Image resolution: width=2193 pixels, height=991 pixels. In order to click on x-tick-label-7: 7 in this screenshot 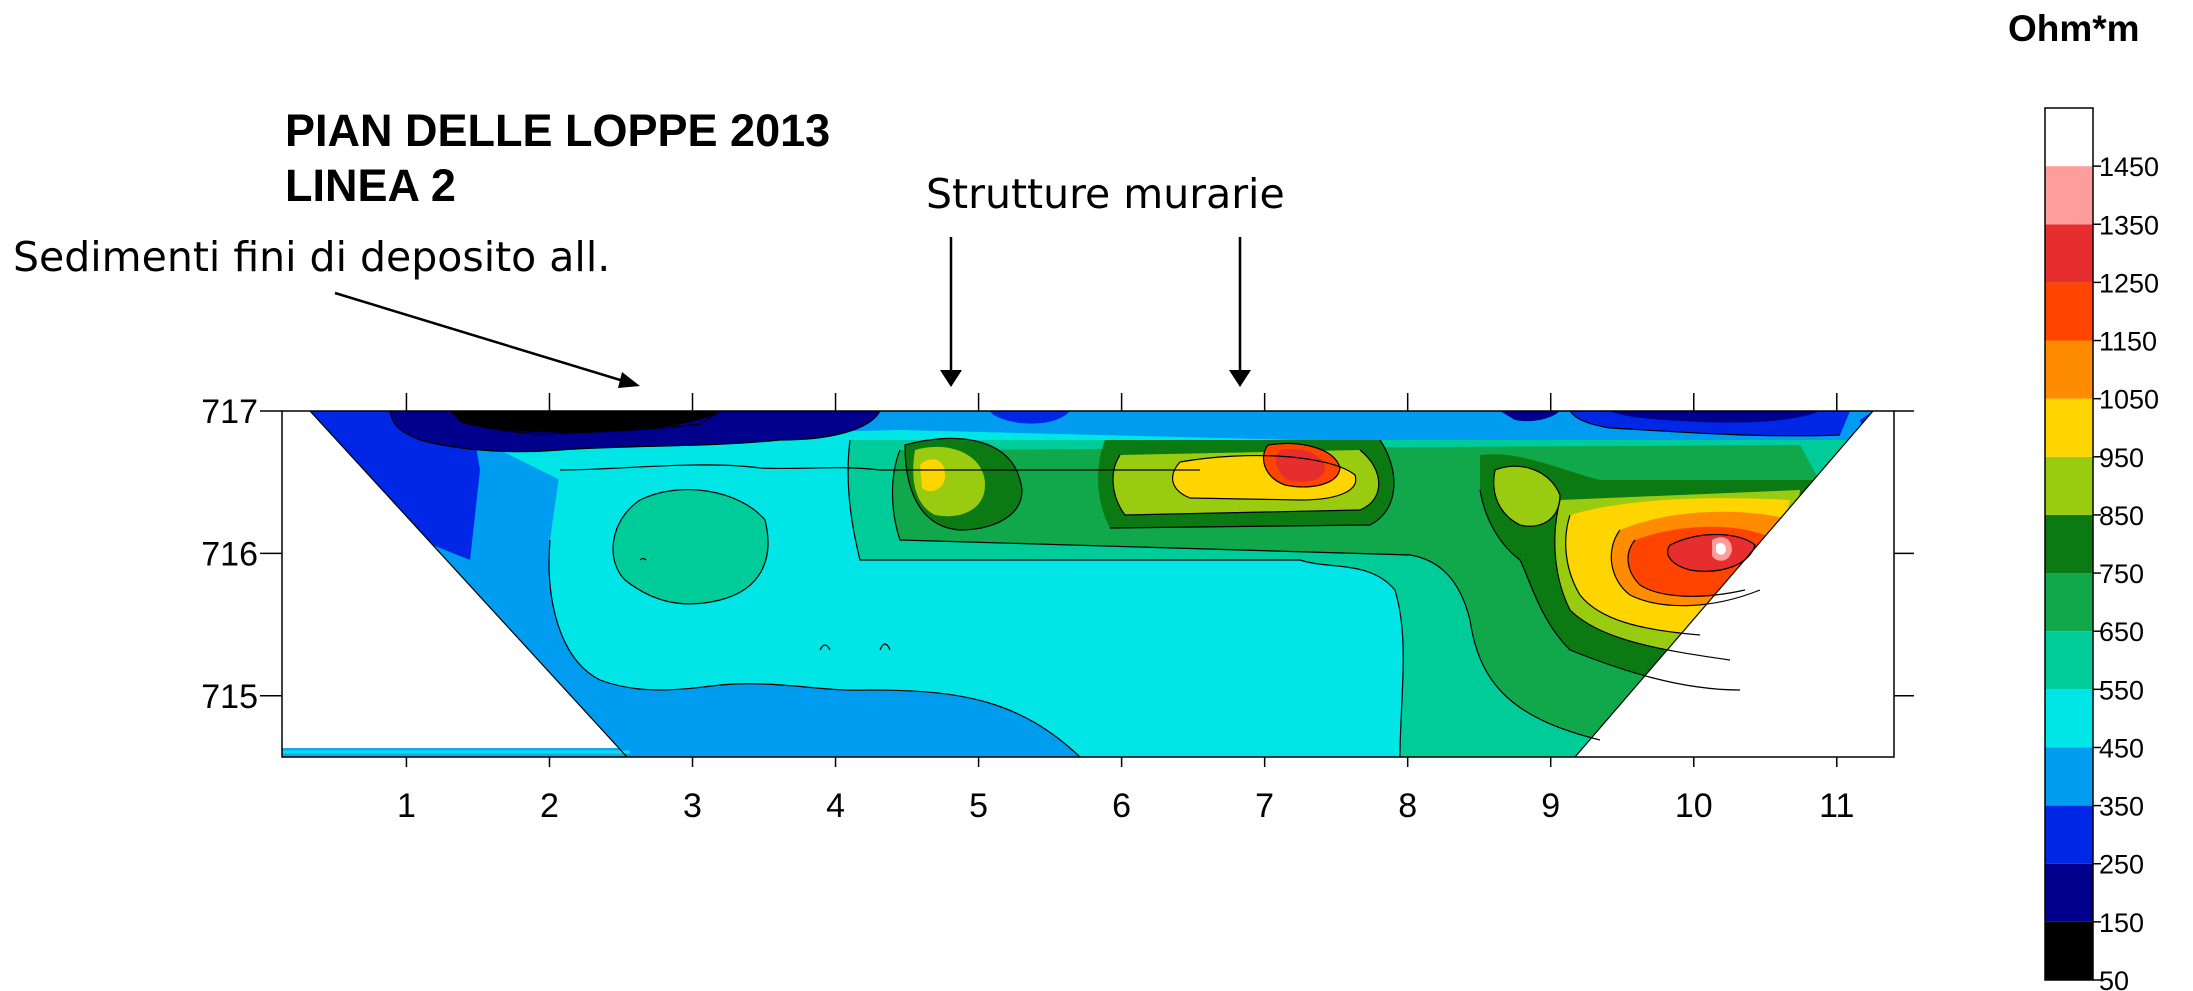, I will do `click(1264, 806)`.